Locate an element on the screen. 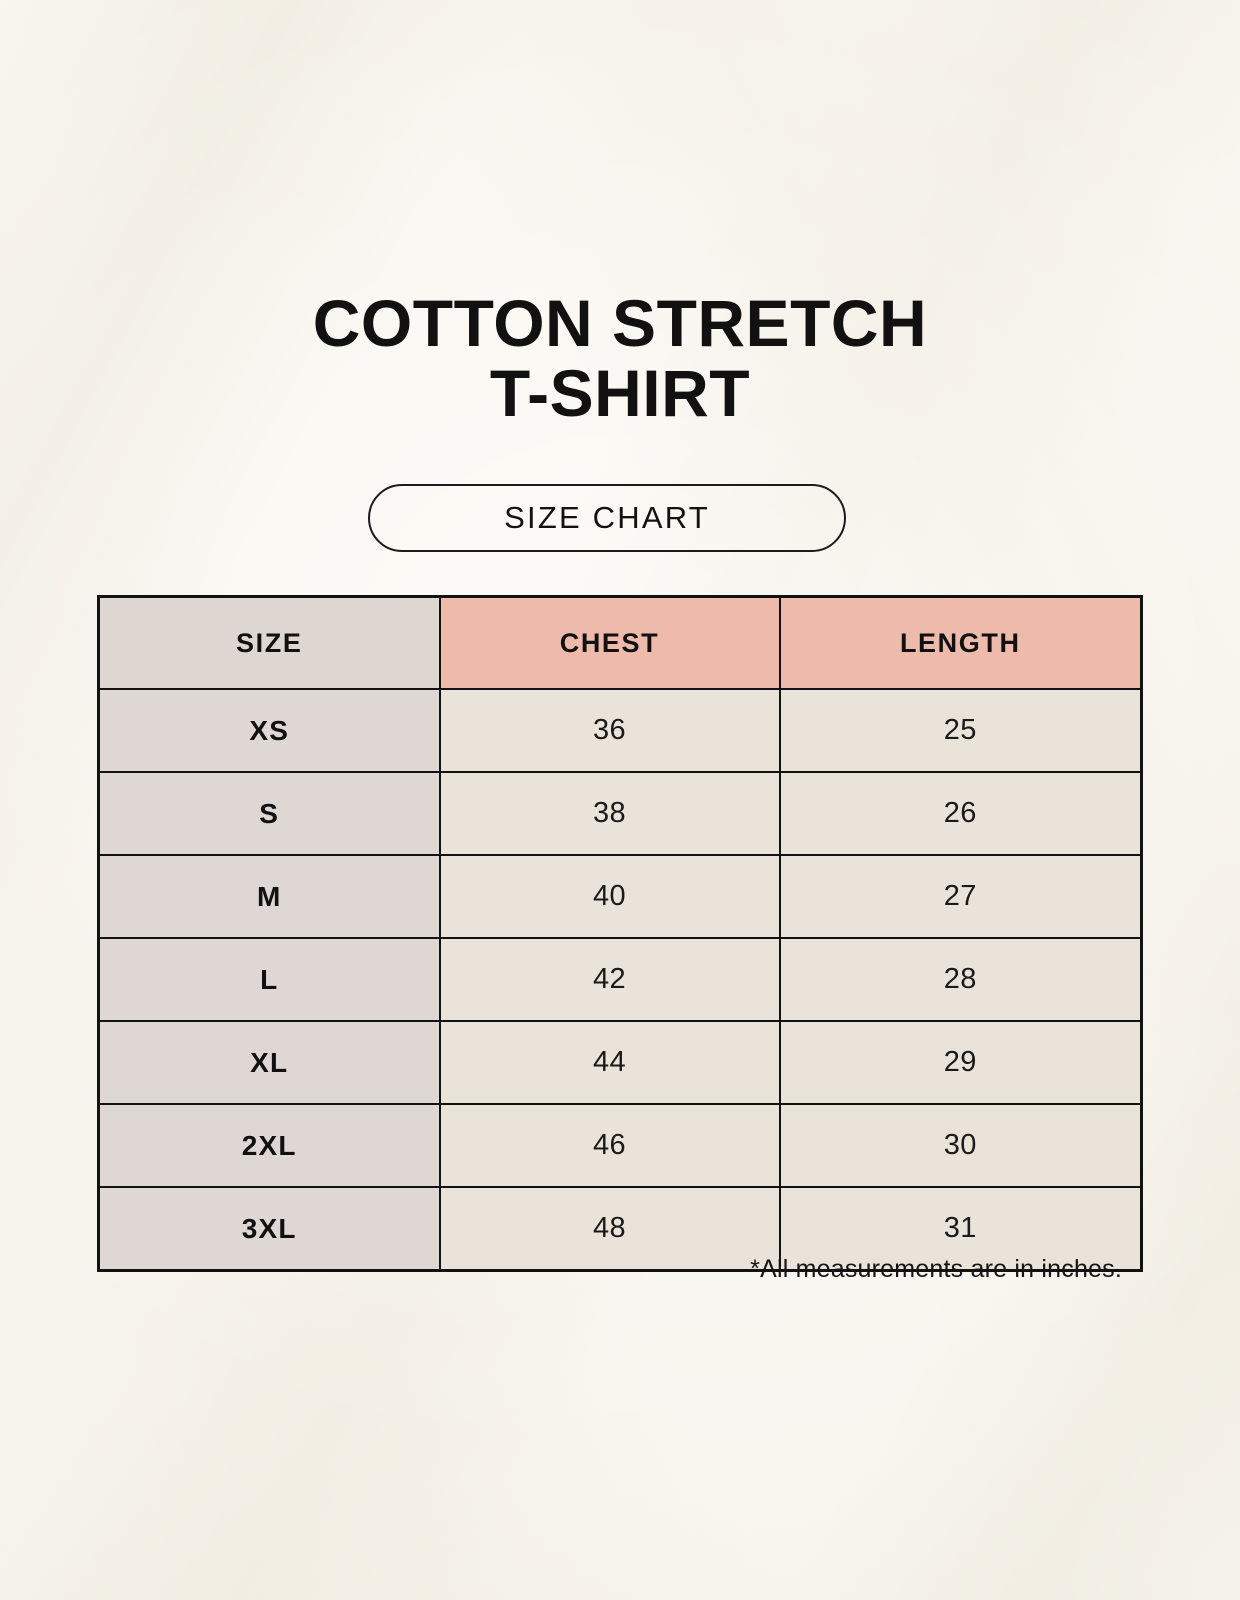 The image size is (1240, 1600). cell-length: 29 is located at coordinates (960, 1062).